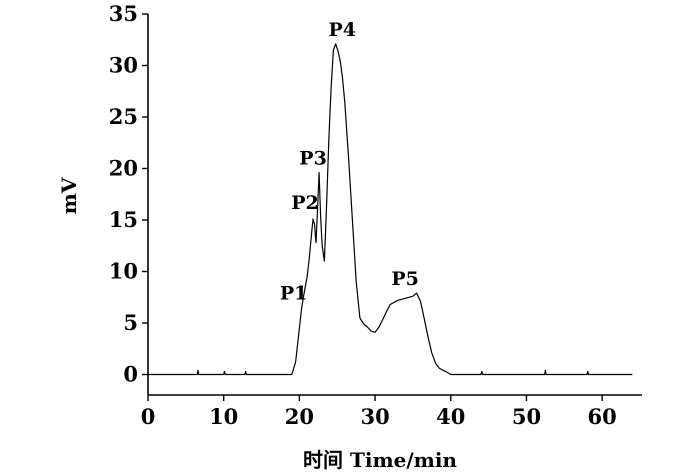  I want to click on y-tick-label: 15, so click(123, 219).